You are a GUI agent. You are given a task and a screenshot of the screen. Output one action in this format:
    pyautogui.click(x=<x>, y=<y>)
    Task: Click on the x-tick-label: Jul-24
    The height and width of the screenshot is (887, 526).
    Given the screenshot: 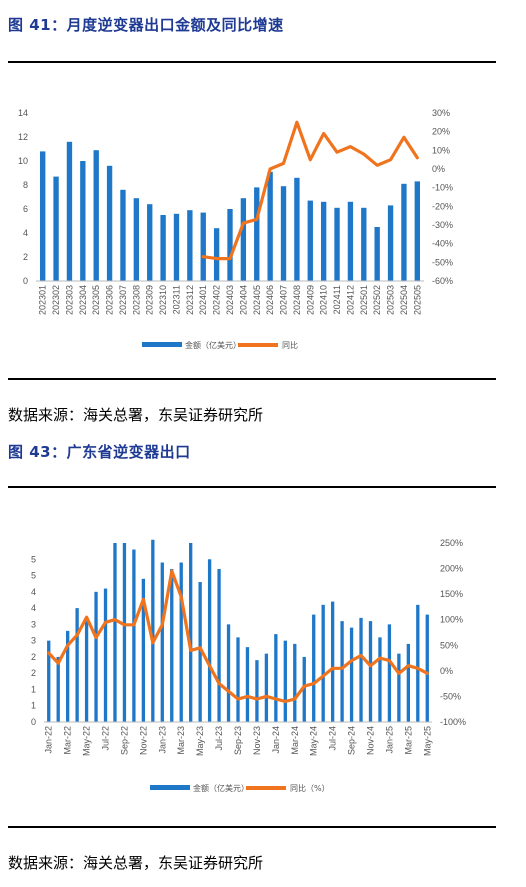 What is the action you would take?
    pyautogui.click(x=333, y=738)
    